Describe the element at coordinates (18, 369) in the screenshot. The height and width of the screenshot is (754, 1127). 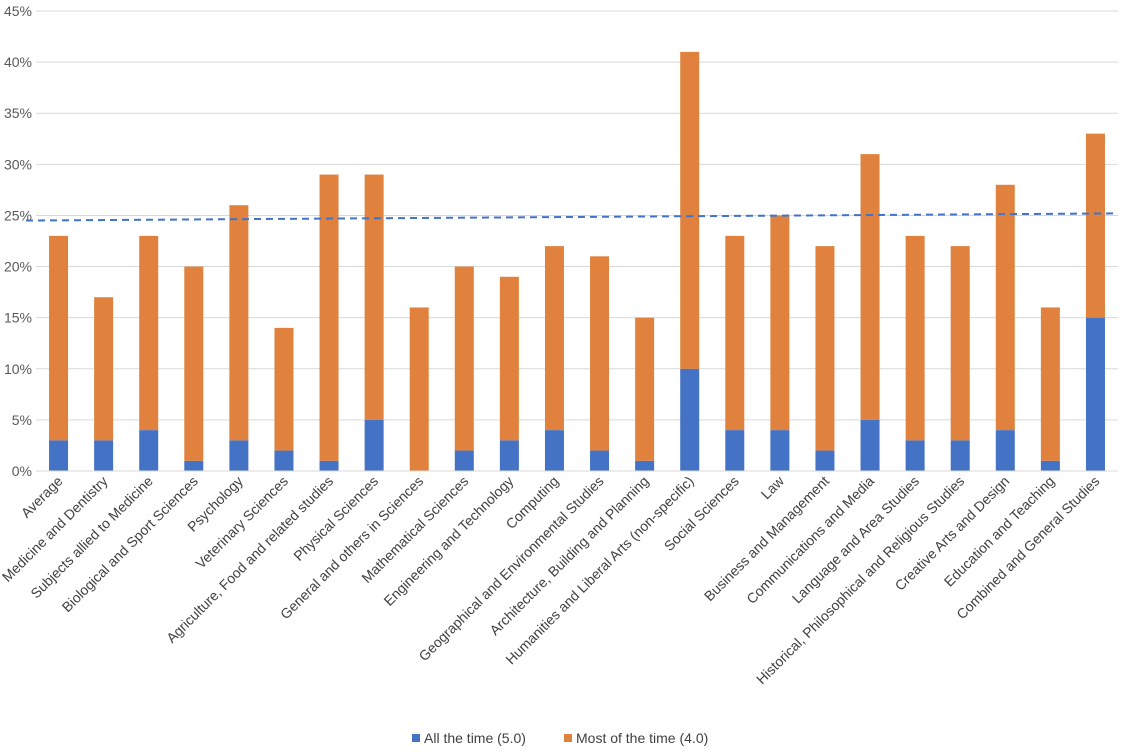
I see `y-tick-label: 10%` at that location.